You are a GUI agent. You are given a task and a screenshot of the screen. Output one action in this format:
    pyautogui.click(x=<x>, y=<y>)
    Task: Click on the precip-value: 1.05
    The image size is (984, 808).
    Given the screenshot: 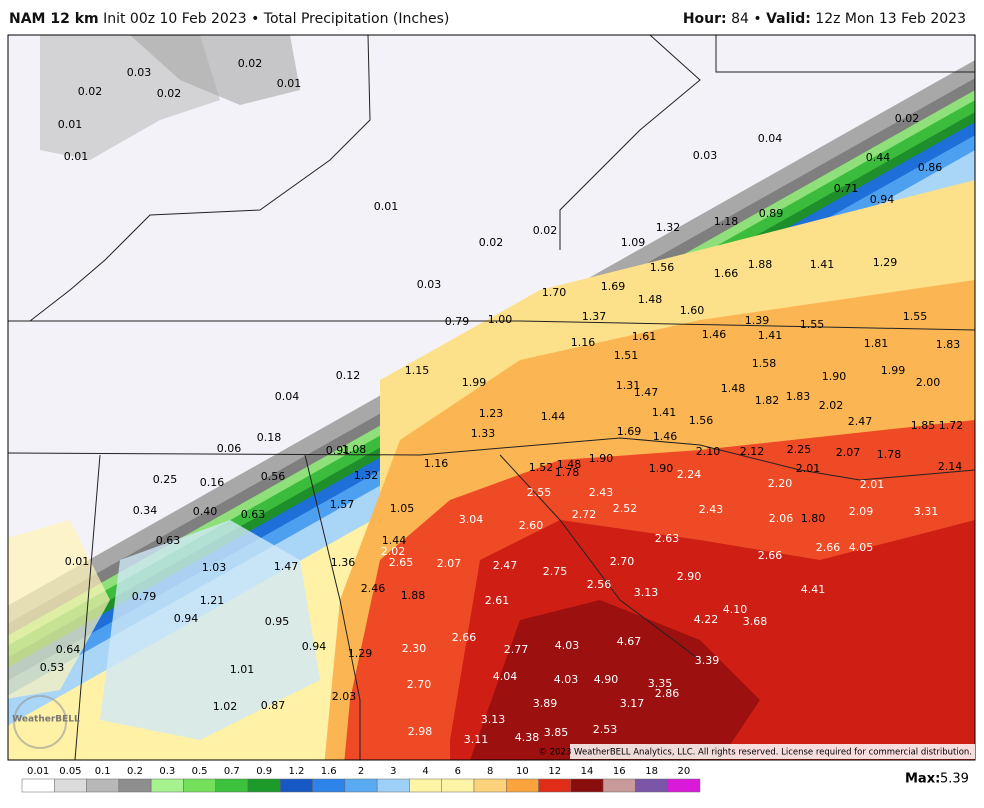 What is the action you would take?
    pyautogui.click(x=402, y=508)
    